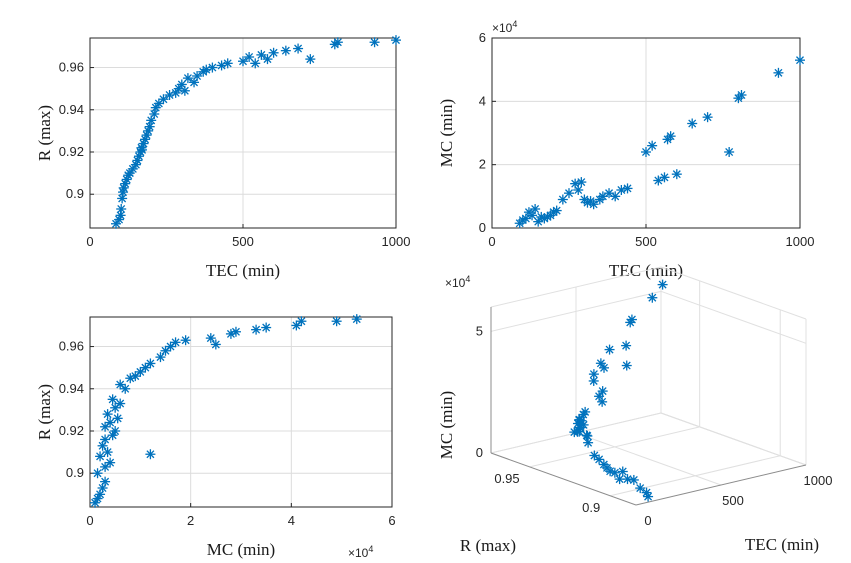  Describe the element at coordinates (733, 500) in the screenshot. I see `x-tick-label: 500` at that location.